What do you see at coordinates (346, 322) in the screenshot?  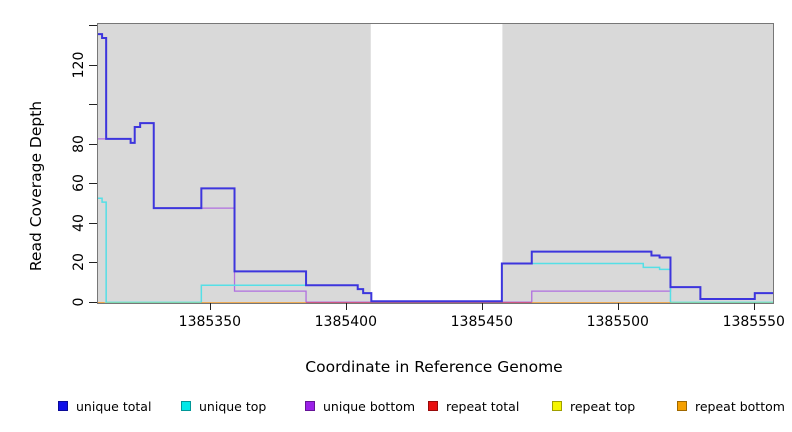 I see `x-tick-label: 1385400` at bounding box center [346, 322].